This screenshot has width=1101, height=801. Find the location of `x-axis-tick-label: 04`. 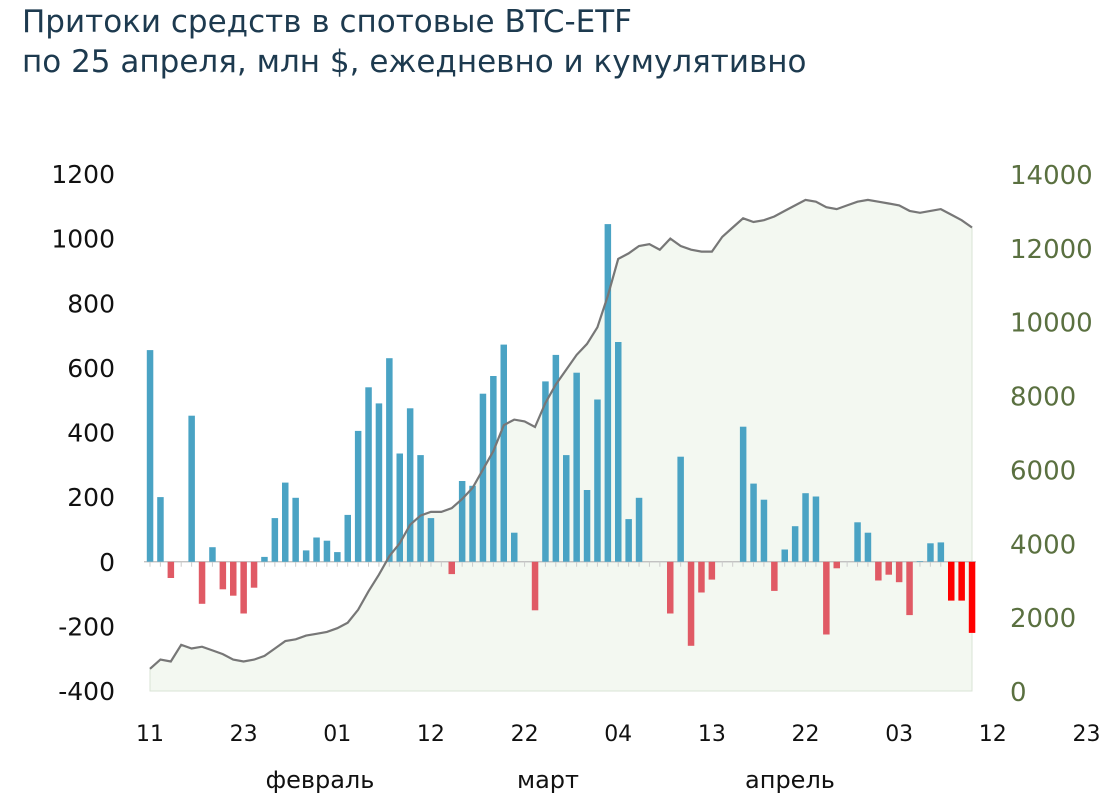

x-axis-tick-label: 04 is located at coordinates (618, 734).